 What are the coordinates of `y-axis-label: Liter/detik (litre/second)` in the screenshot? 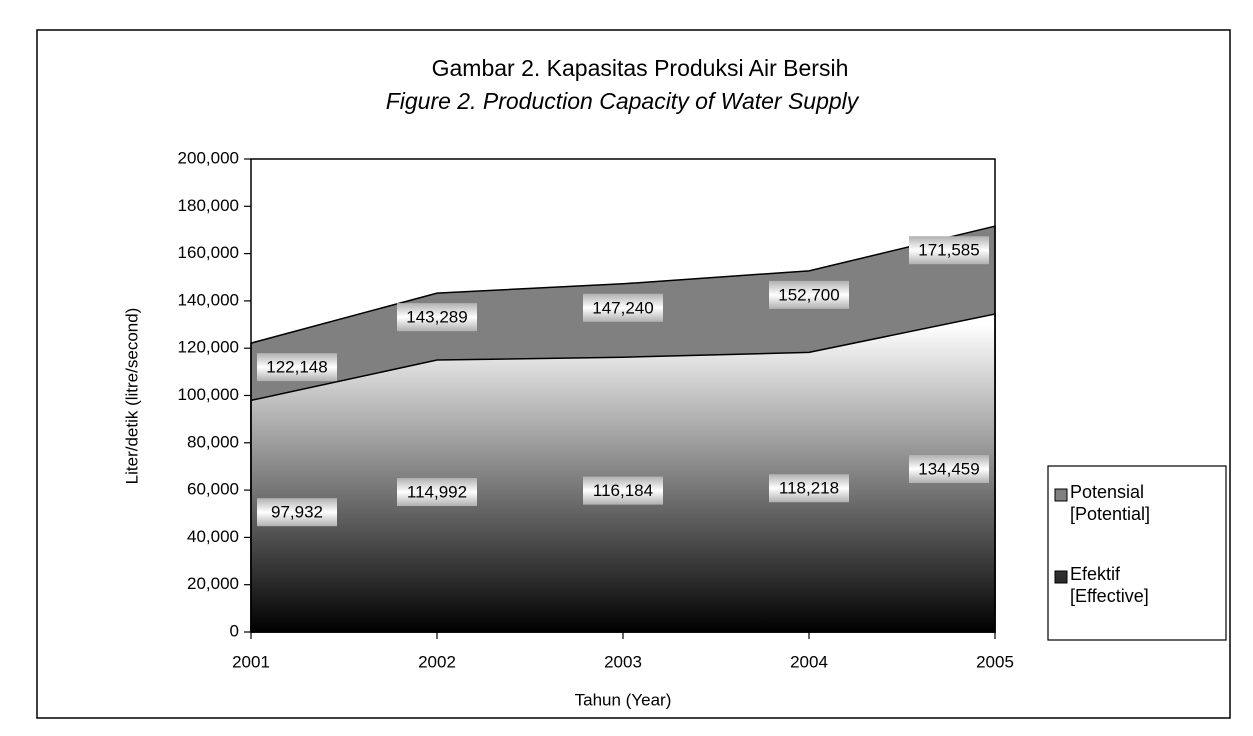 It's located at (131, 396).